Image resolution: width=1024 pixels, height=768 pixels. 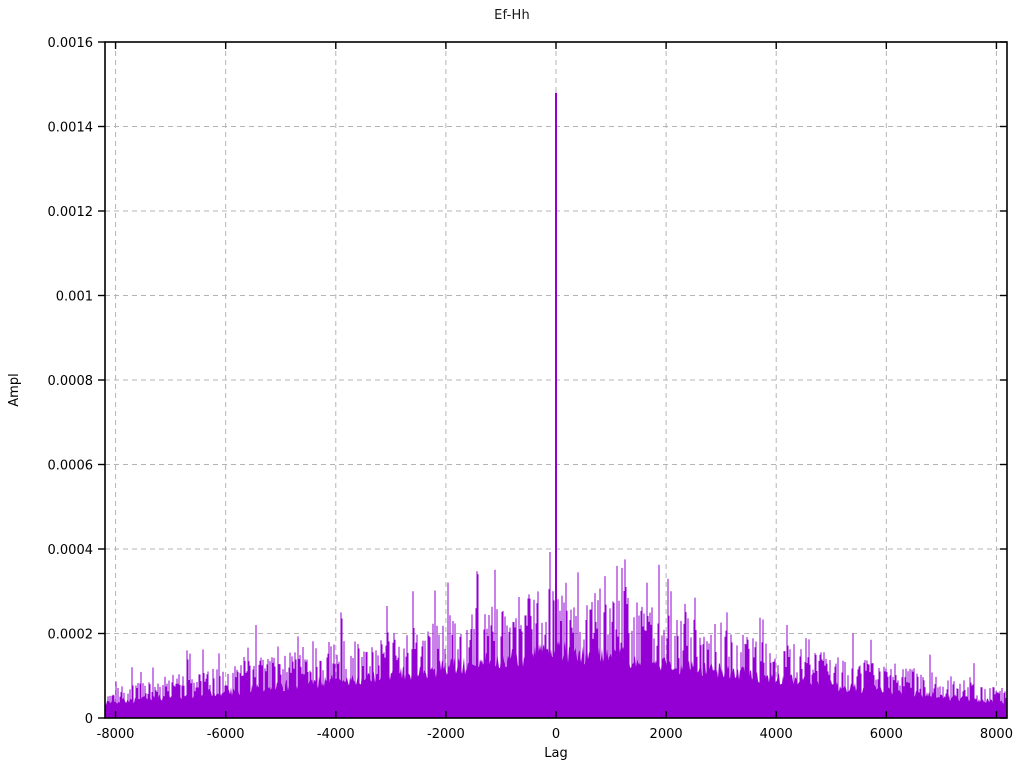 I want to click on y-tick-label: 0.0008, so click(x=71, y=381).